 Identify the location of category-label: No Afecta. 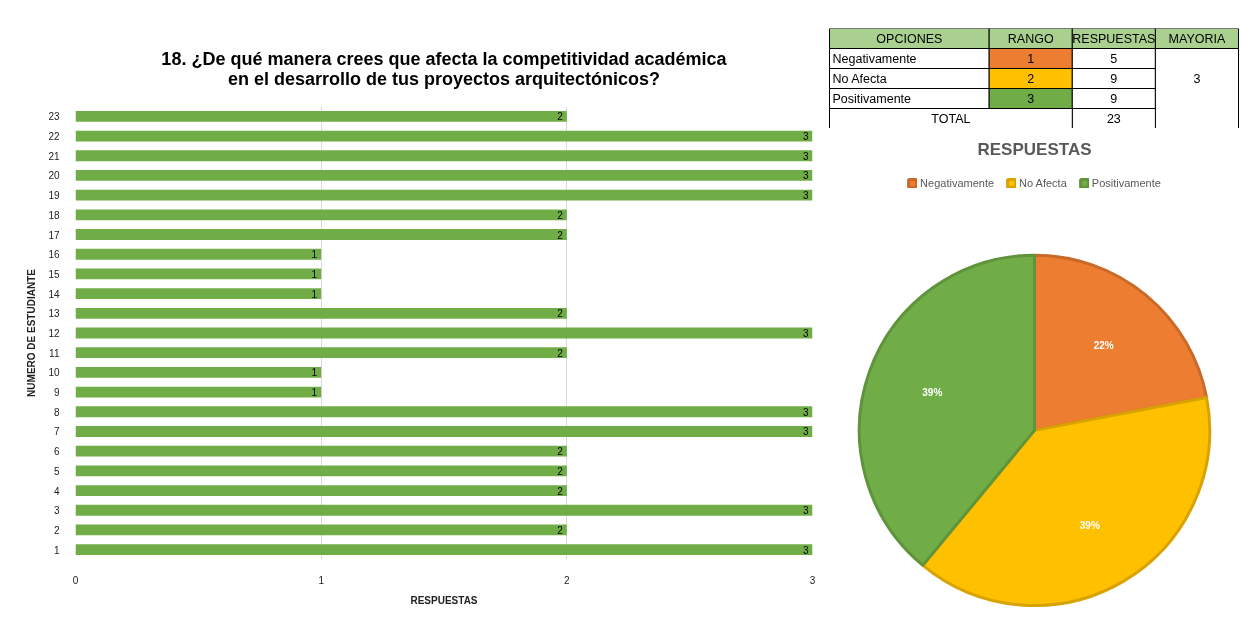
(859, 78).